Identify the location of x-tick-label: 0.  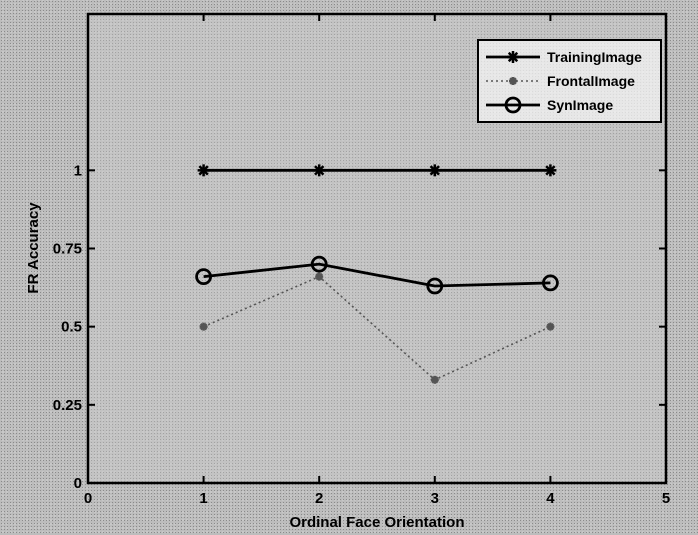
(88, 498).